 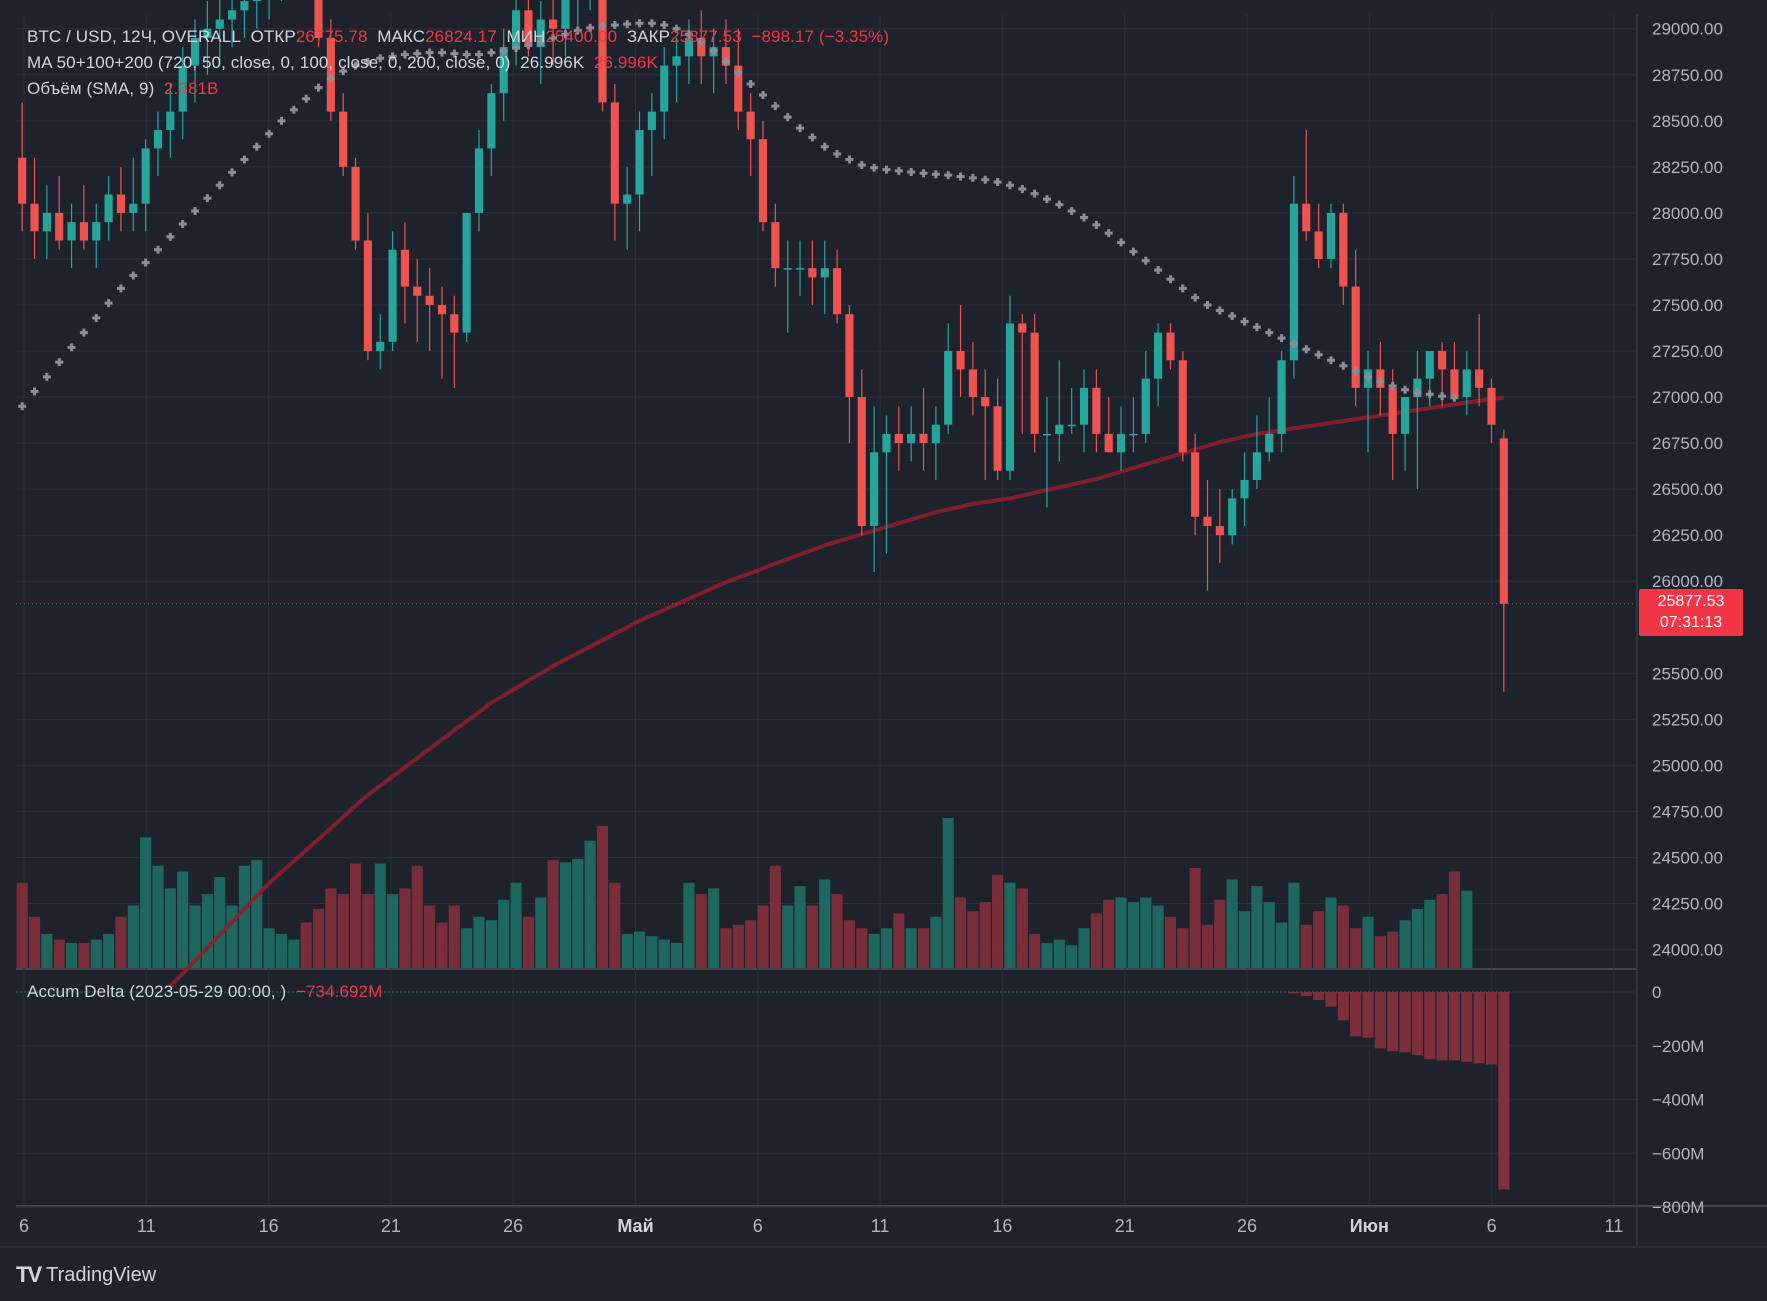 What do you see at coordinates (820, 36) in the screenshot?
I see `legend-change: −898.17 (−3.35%)` at bounding box center [820, 36].